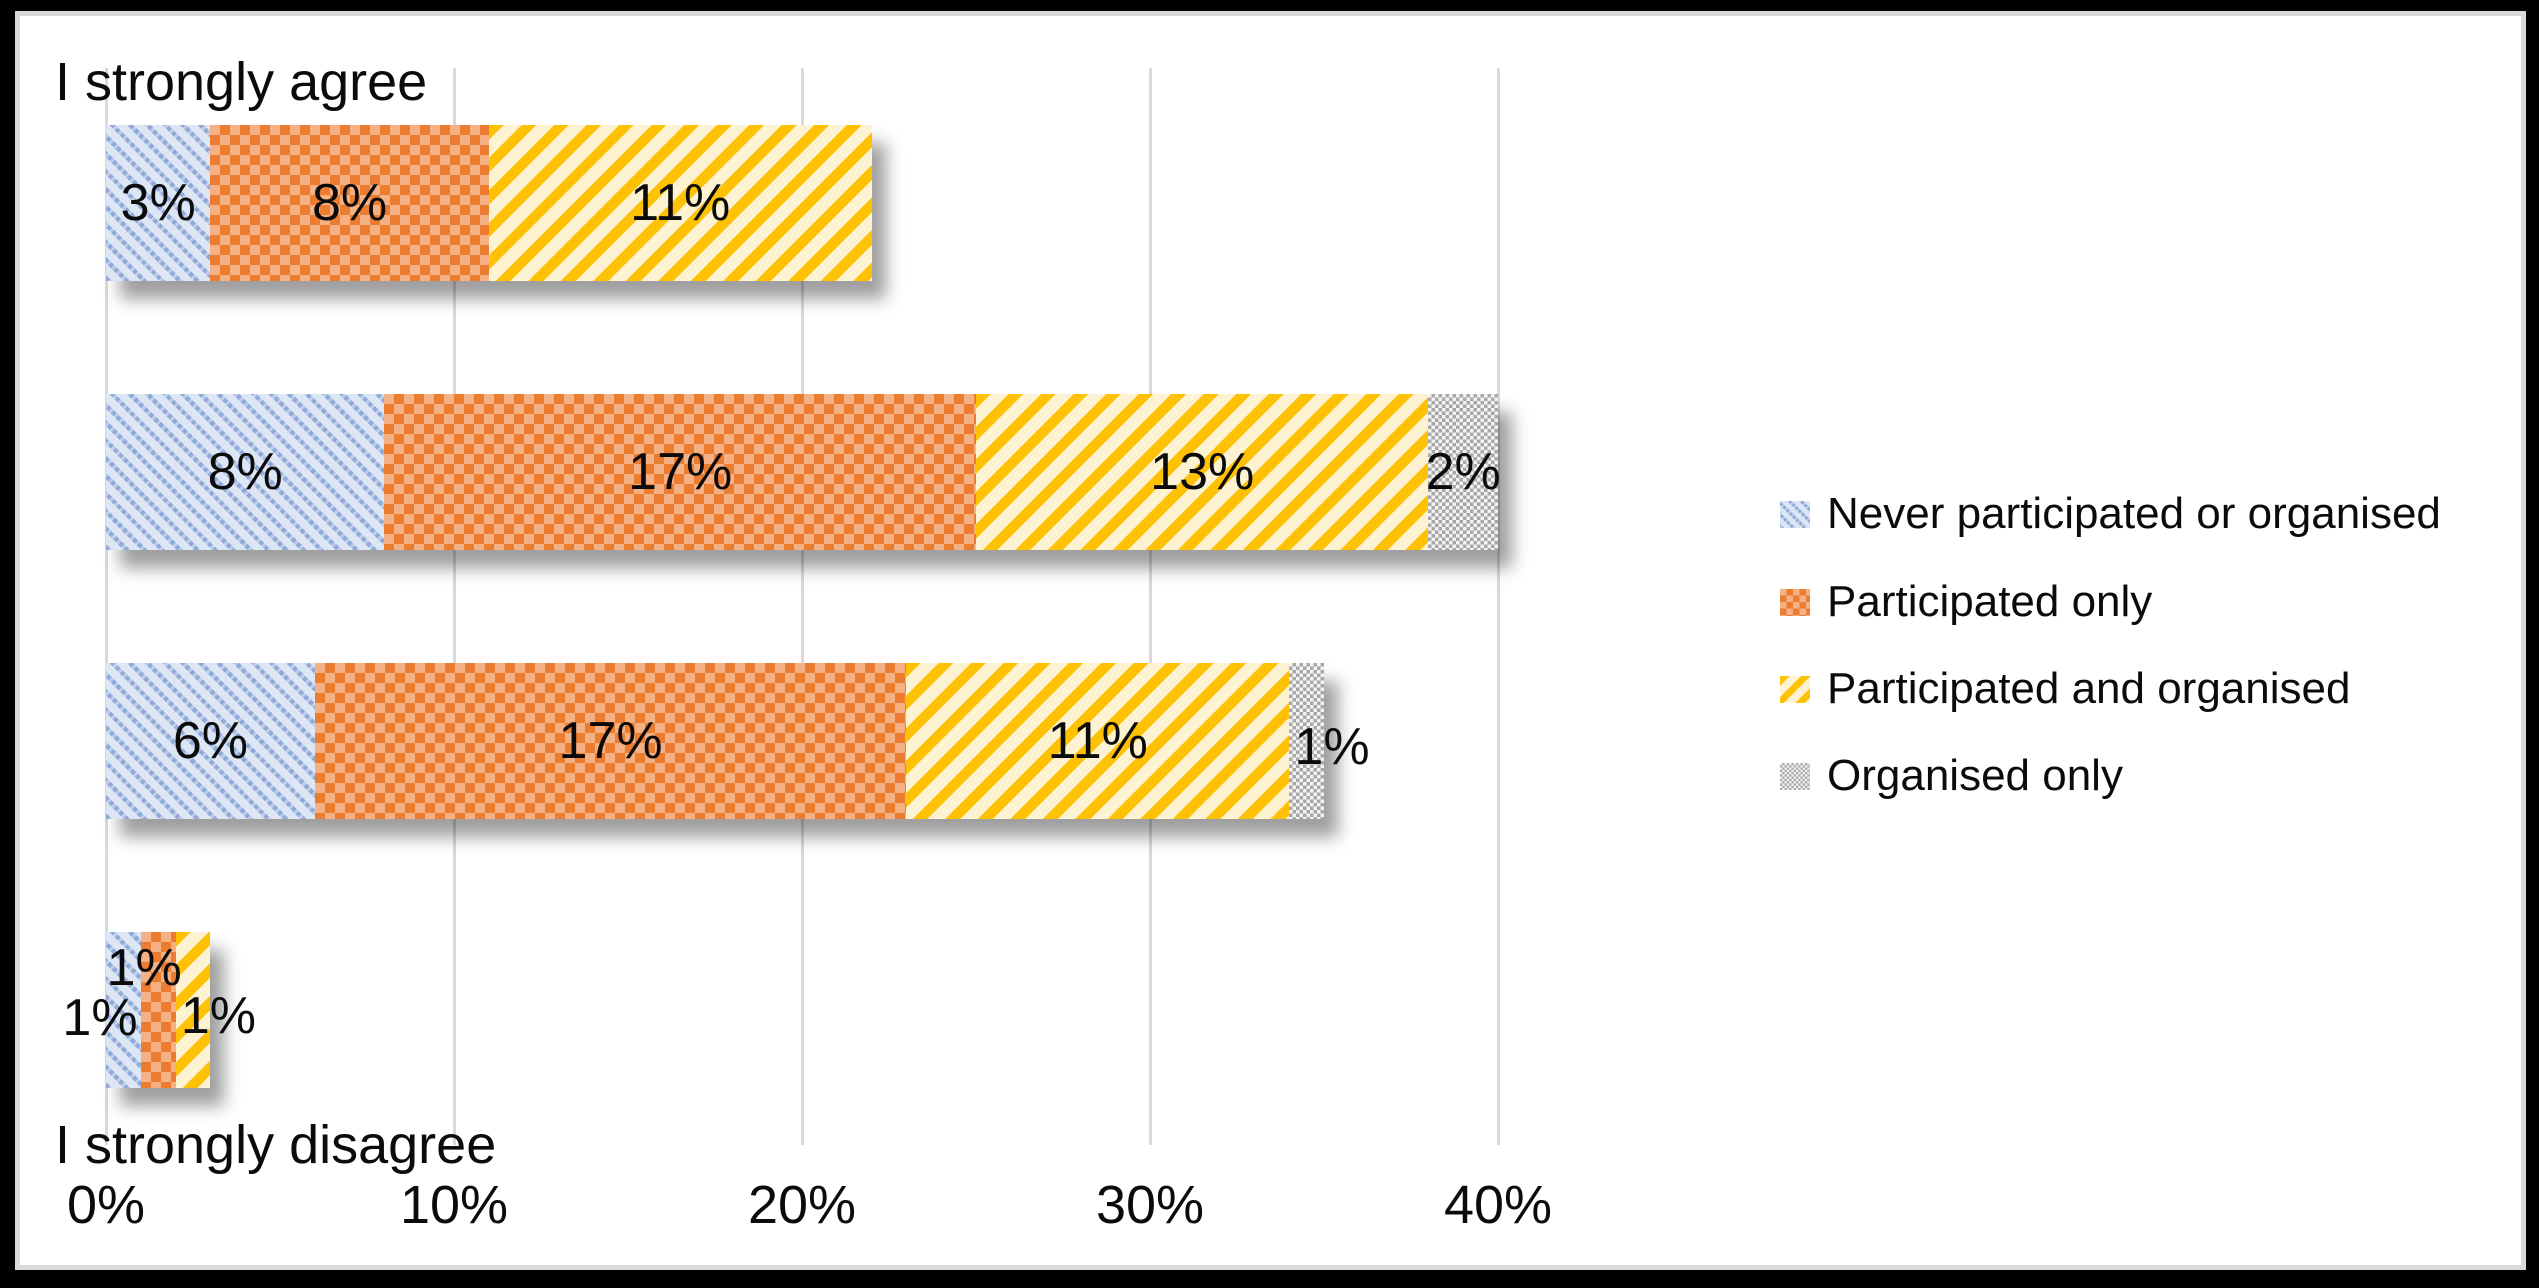  What do you see at coordinates (1990, 601) in the screenshot?
I see `legend-label: Participated only` at bounding box center [1990, 601].